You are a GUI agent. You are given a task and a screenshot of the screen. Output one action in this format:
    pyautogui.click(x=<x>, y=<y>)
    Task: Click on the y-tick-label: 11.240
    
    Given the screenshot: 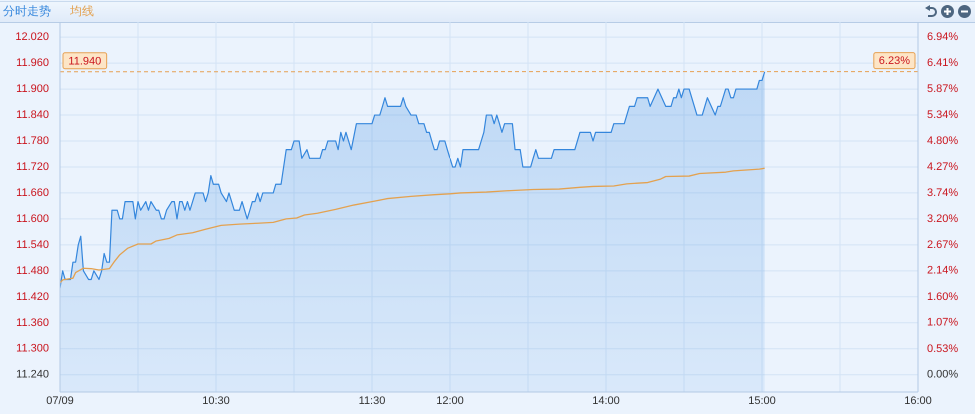 What is the action you would take?
    pyautogui.click(x=32, y=374)
    